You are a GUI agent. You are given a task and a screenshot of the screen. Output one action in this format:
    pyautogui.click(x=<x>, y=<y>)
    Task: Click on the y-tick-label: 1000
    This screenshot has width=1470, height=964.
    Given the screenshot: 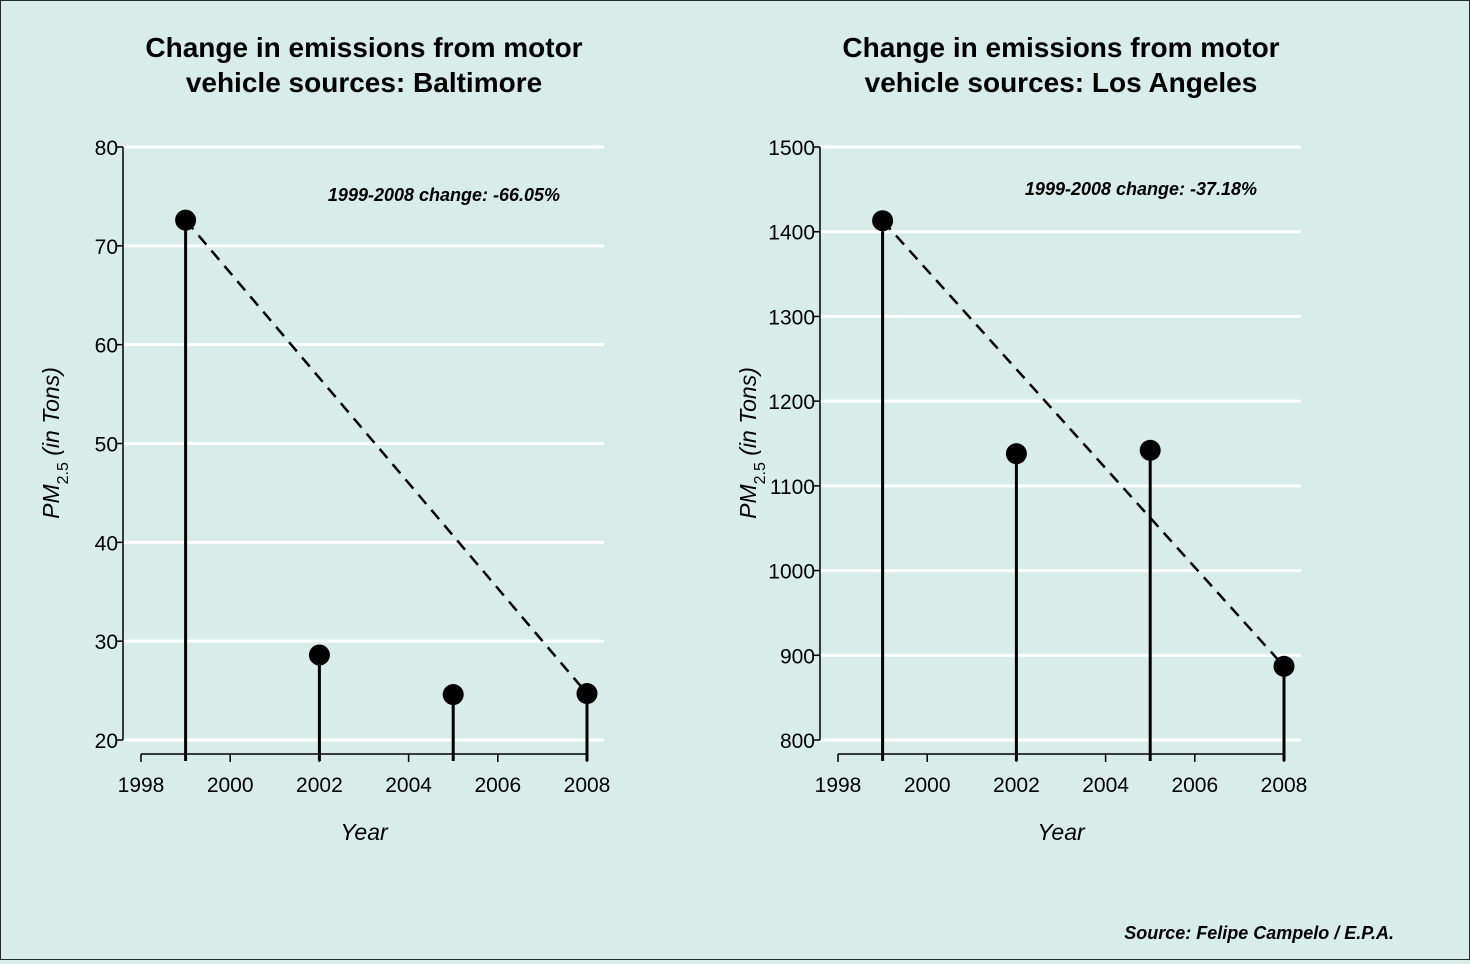 What is the action you would take?
    pyautogui.click(x=791, y=572)
    